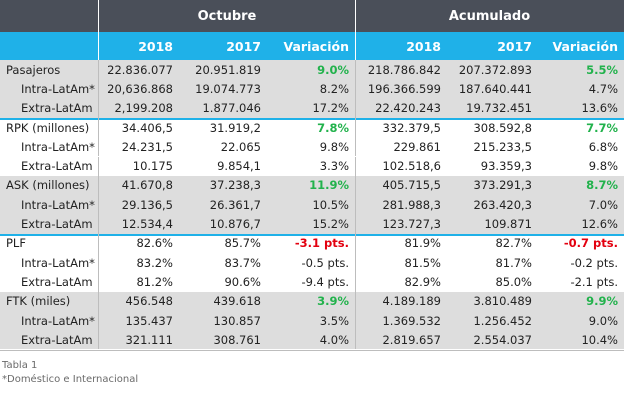 Image resolution: width=624 pixels, height=401 pixels. What do you see at coordinates (334, 339) in the screenshot?
I see `variation-cell: 4.0%` at bounding box center [334, 339].